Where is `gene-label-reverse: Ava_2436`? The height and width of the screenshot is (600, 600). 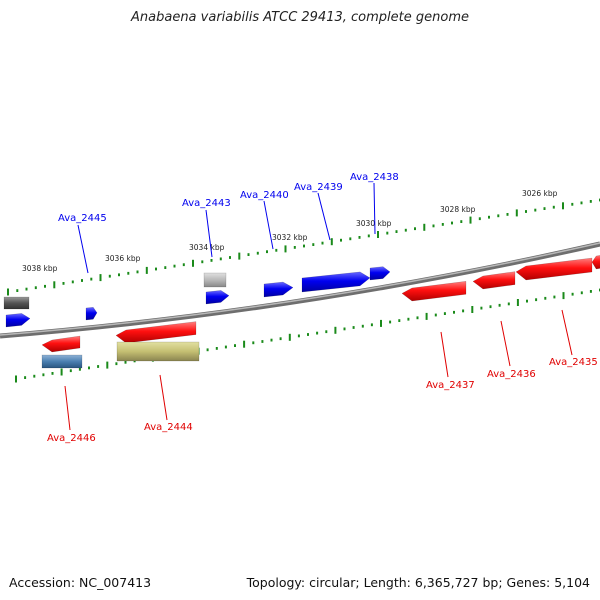 gene-label-reverse: Ava_2436 is located at coordinates (511, 374).